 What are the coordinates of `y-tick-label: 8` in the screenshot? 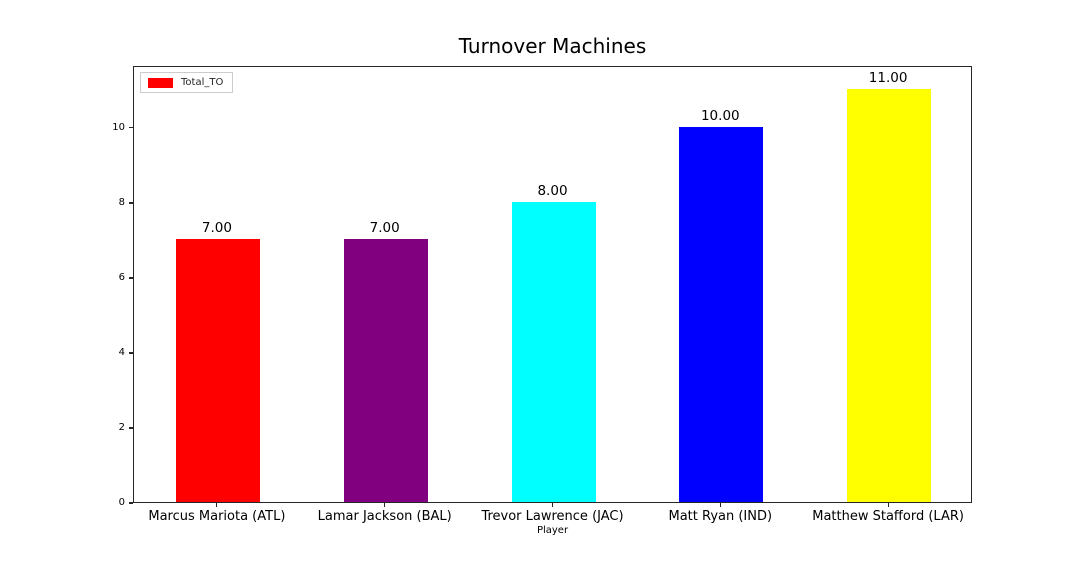 It's located at (121, 202).